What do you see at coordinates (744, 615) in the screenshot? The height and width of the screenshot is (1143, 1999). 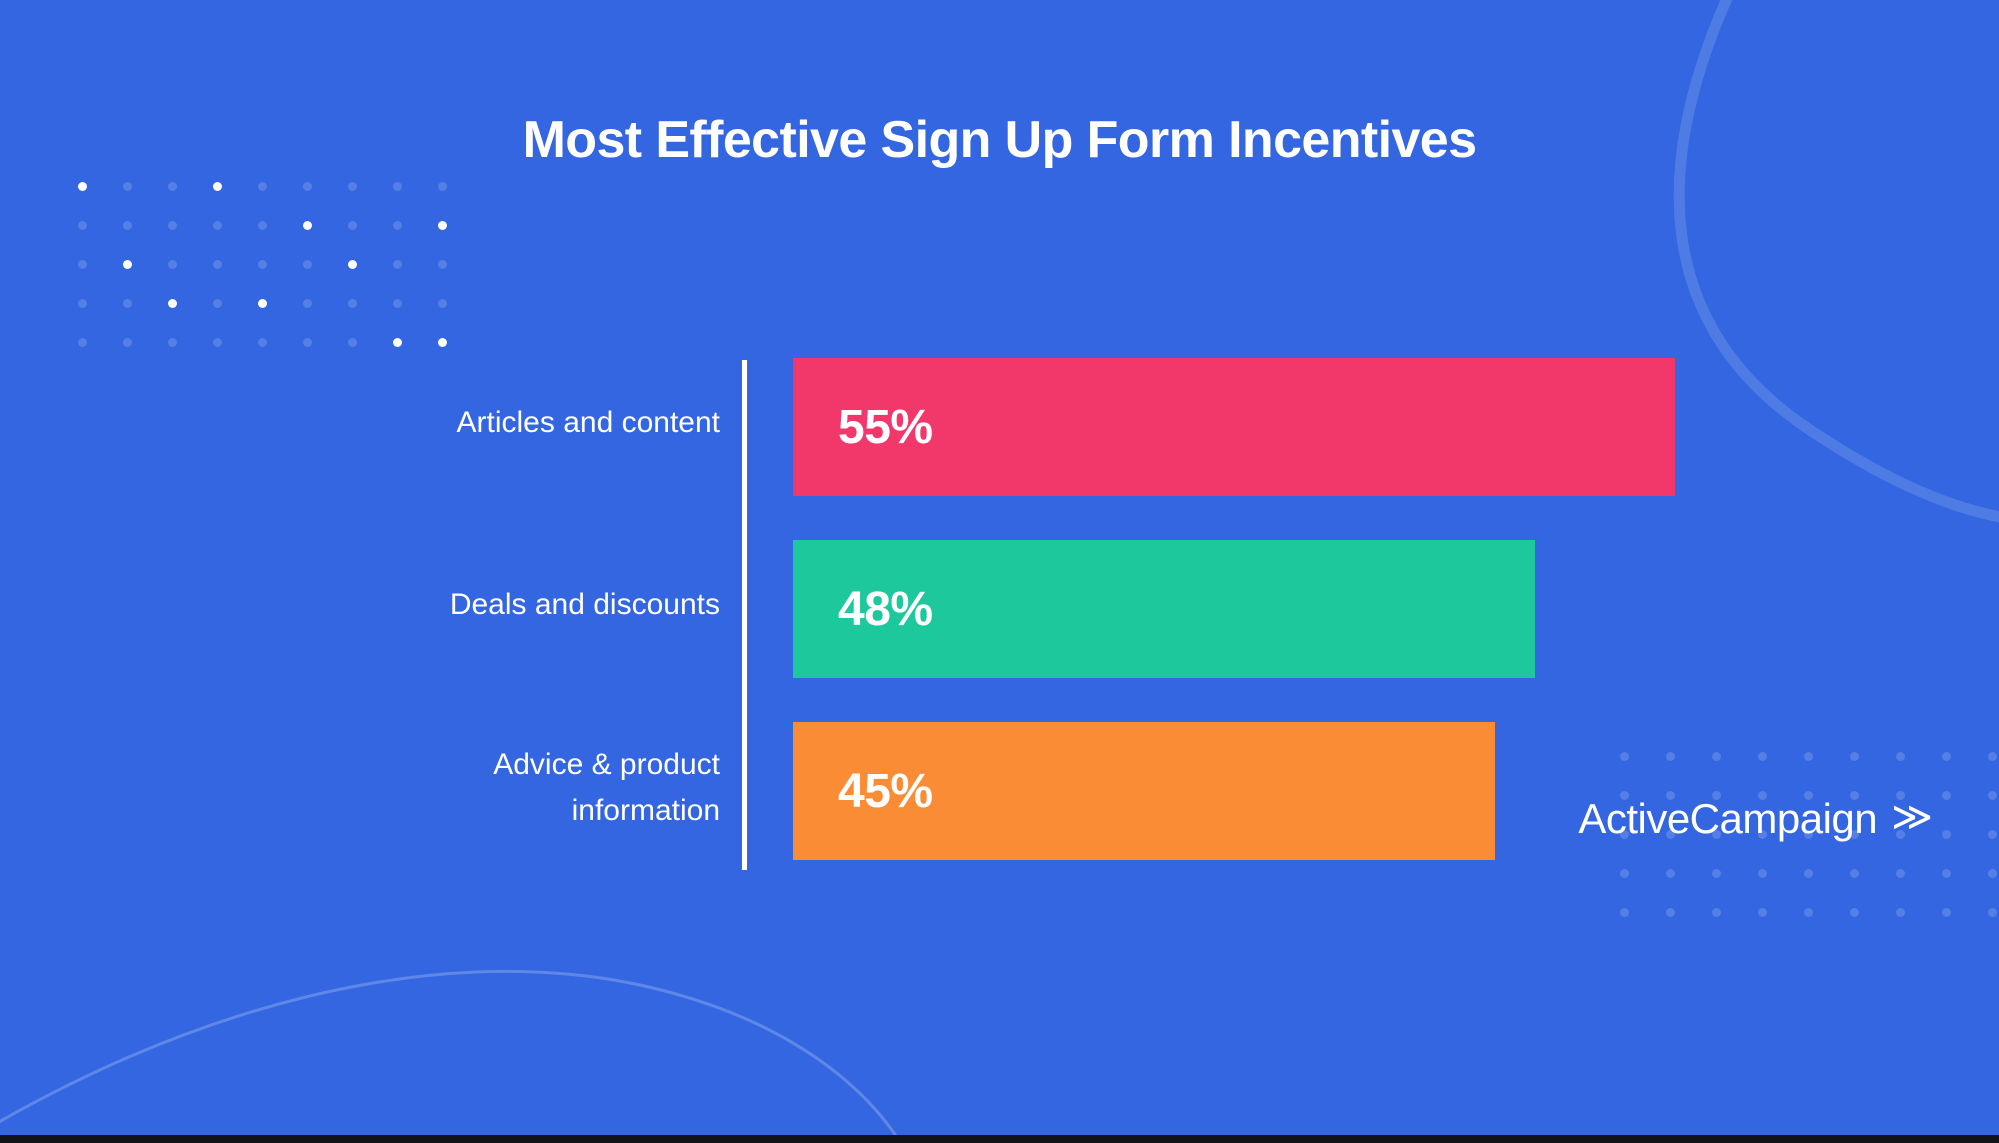 I see `chart-axis-line` at bounding box center [744, 615].